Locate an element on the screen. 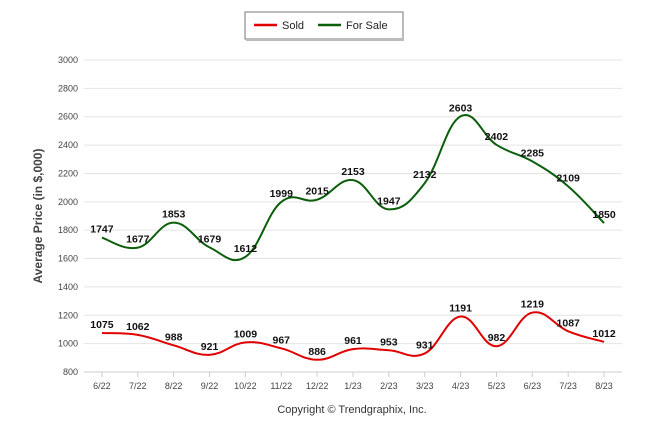 The width and height of the screenshot is (646, 434). data-label-sold: 931 is located at coordinates (425, 345).